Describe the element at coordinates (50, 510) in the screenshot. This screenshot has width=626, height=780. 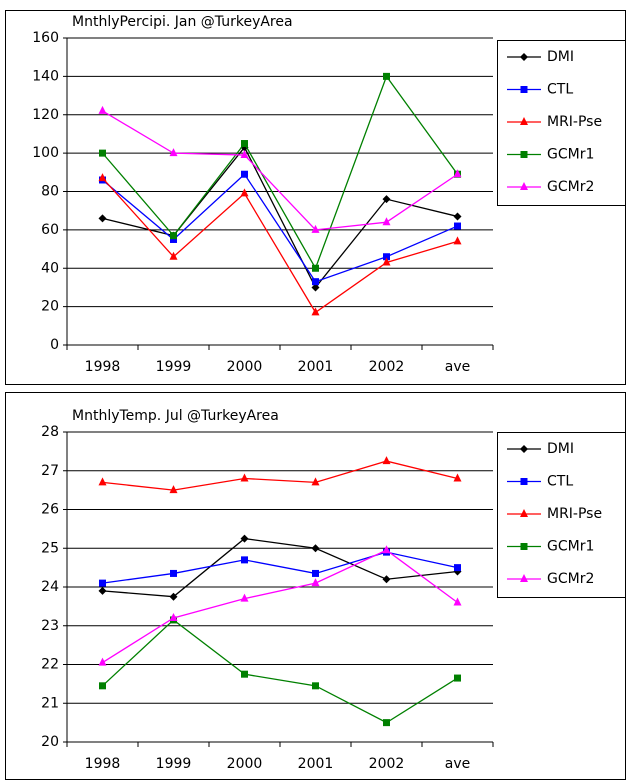
I see `y-tick-label: 26` at that location.